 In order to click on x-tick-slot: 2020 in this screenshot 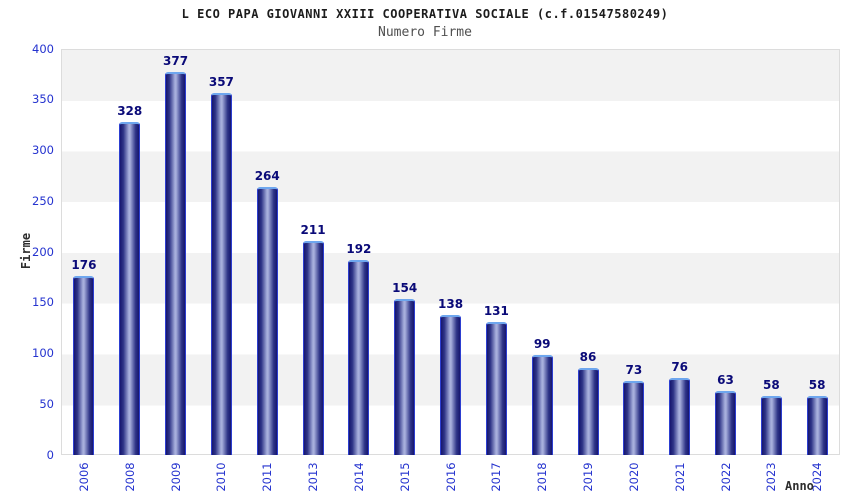, I will do `click(634, 478)`.